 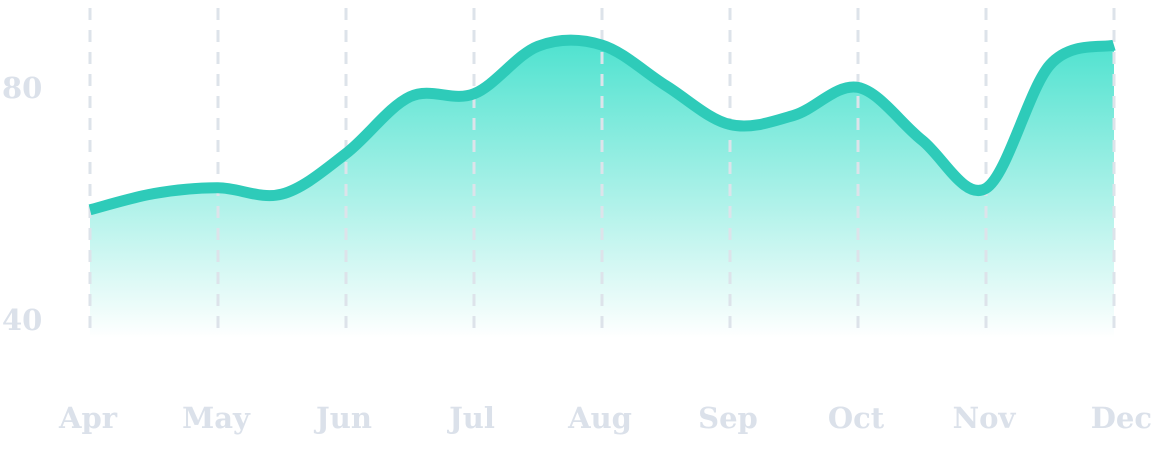 What do you see at coordinates (985, 418) in the screenshot?
I see `x-tick-label: Nov` at bounding box center [985, 418].